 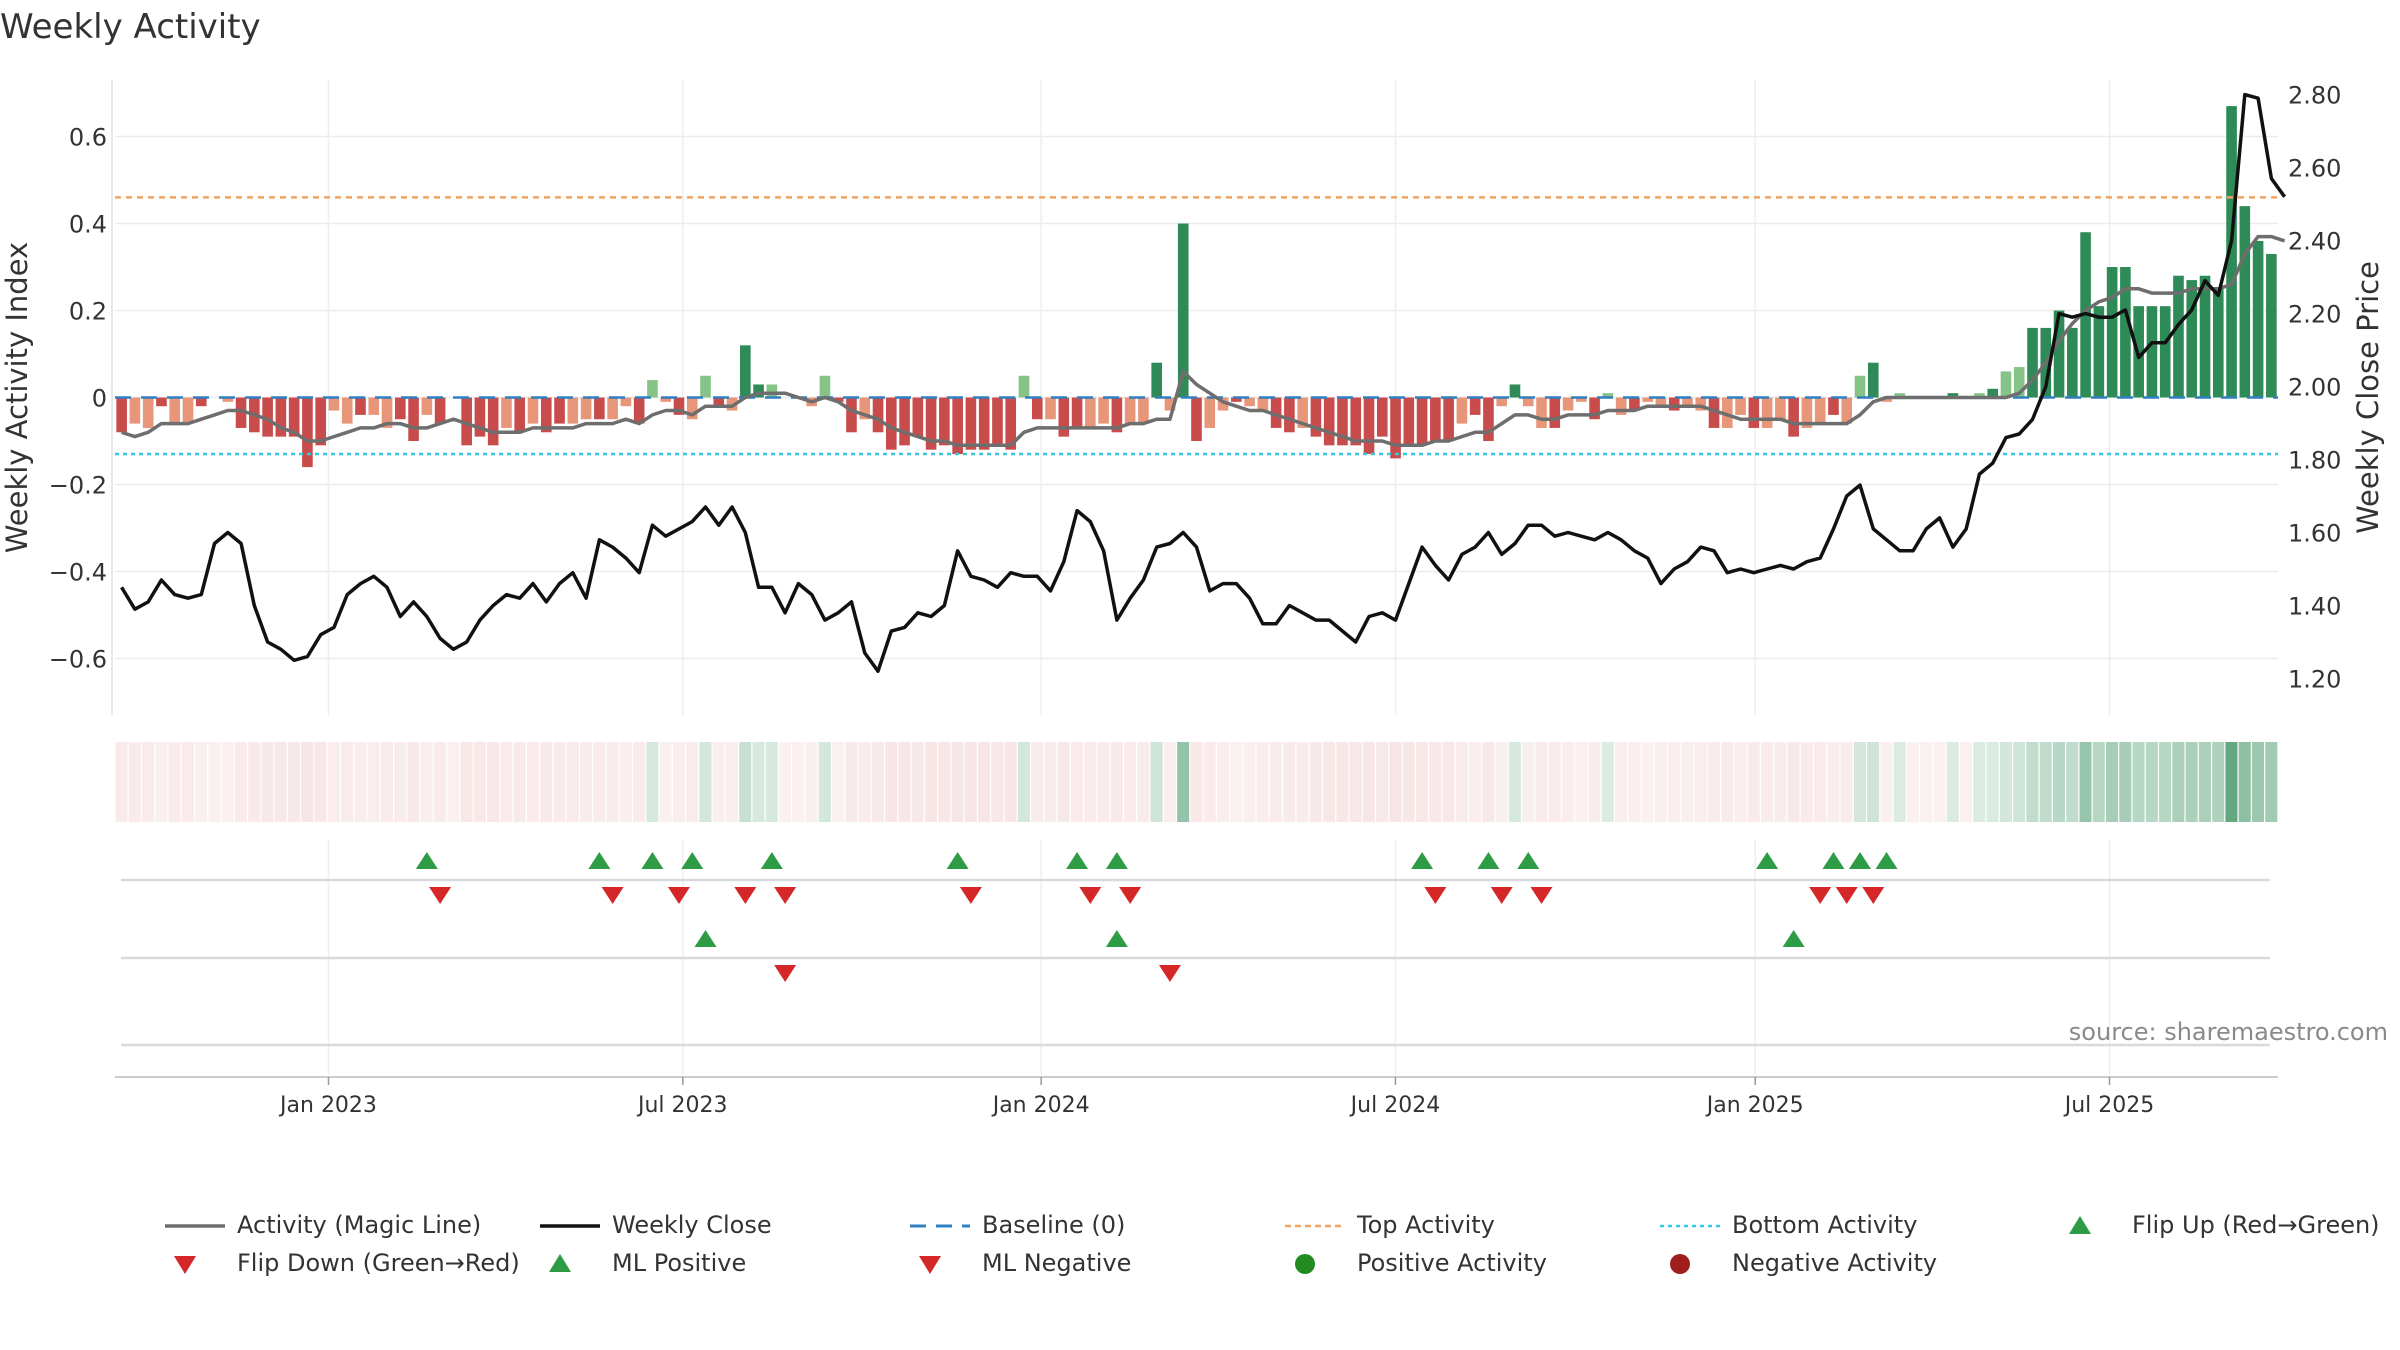 What do you see at coordinates (99, 399) in the screenshot?
I see `y-tick-label: 0` at bounding box center [99, 399].